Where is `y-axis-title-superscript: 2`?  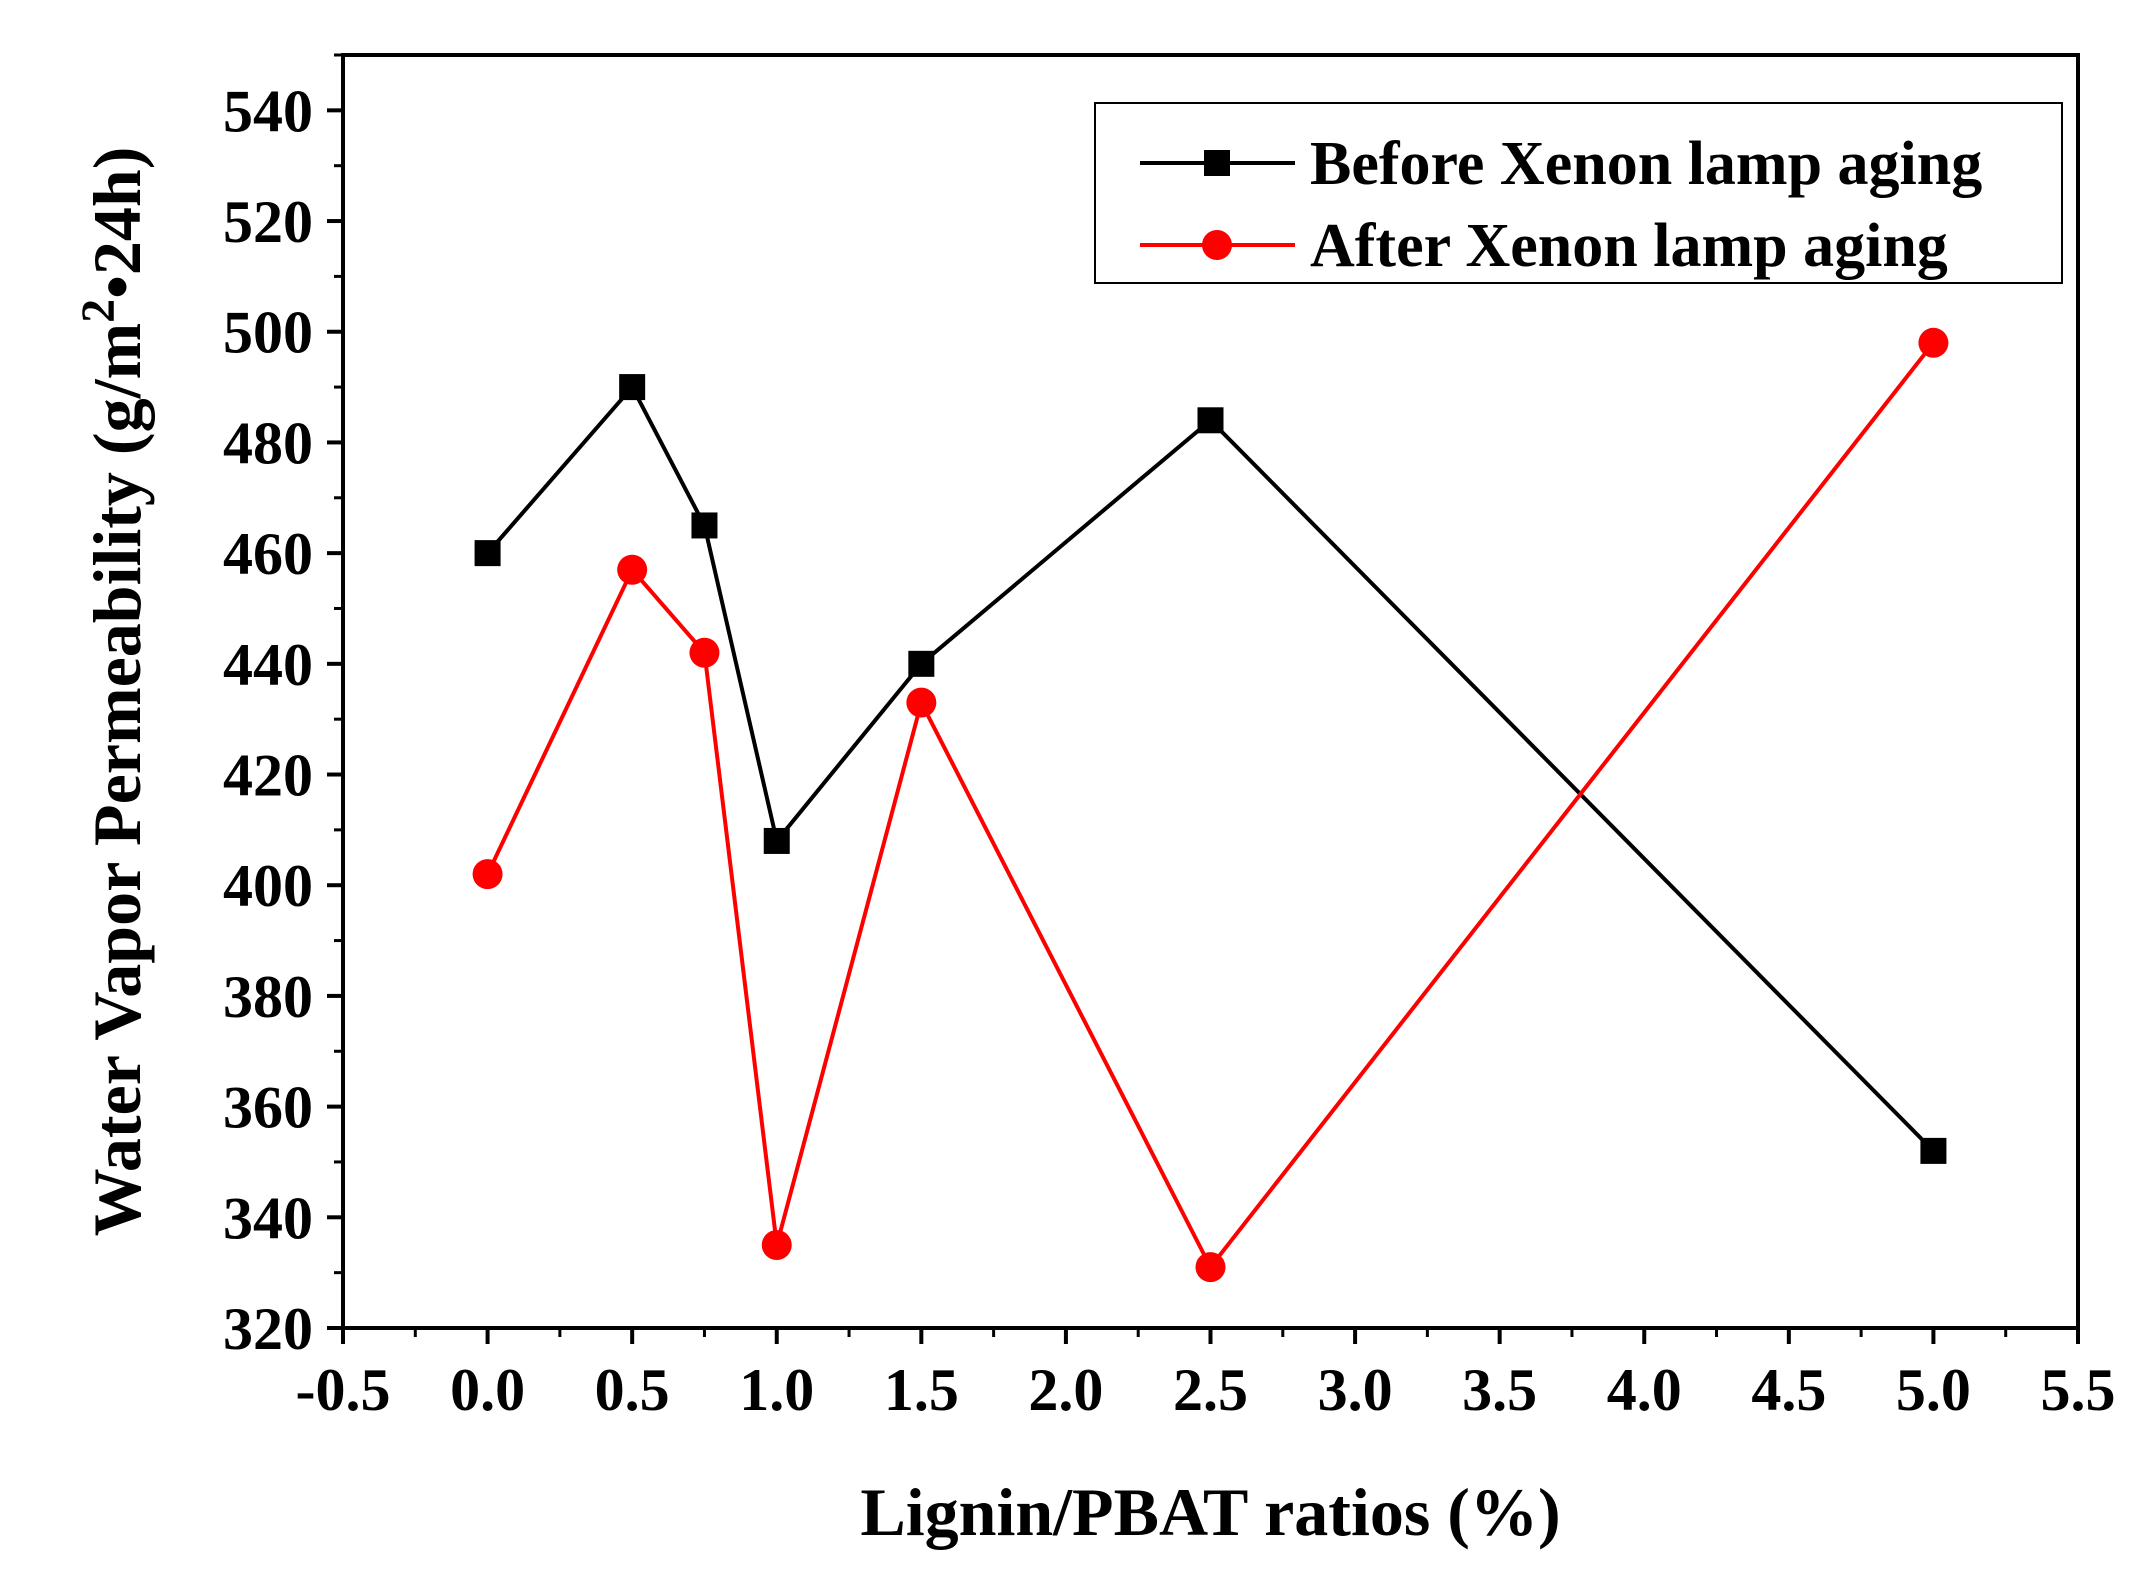 y-axis-title-superscript: 2 is located at coordinates (98, 311).